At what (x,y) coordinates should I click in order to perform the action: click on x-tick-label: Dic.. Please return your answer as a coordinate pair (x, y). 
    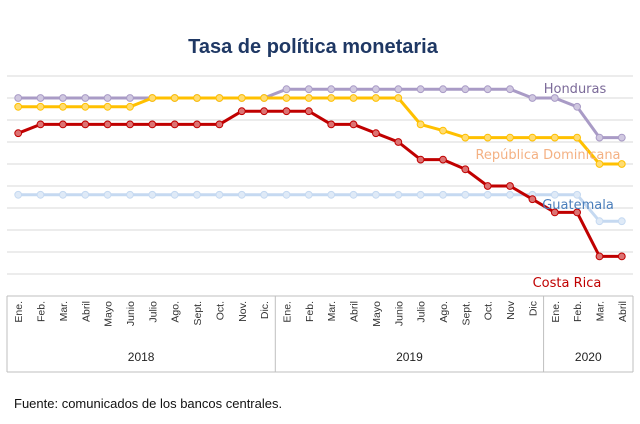
    Looking at the image, I should click on (265, 310).